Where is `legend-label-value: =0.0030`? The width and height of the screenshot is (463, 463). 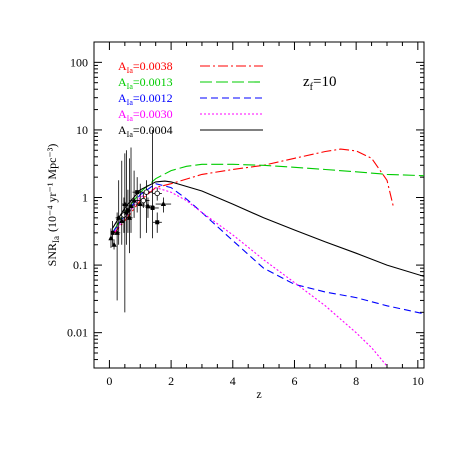 legend-label-value: =0.0030 is located at coordinates (153, 114).